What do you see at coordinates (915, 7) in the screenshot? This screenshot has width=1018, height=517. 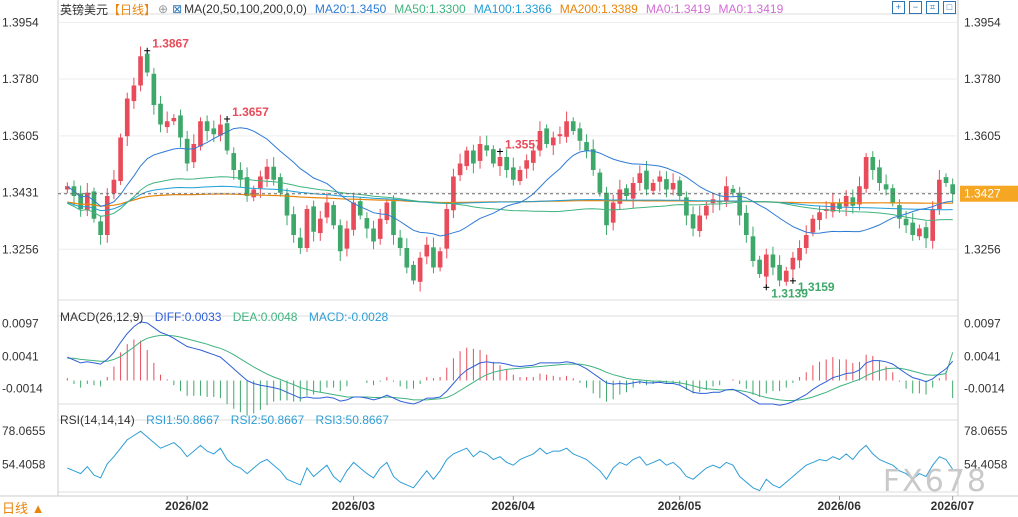 I see `minus-icon: −` at bounding box center [915, 7].